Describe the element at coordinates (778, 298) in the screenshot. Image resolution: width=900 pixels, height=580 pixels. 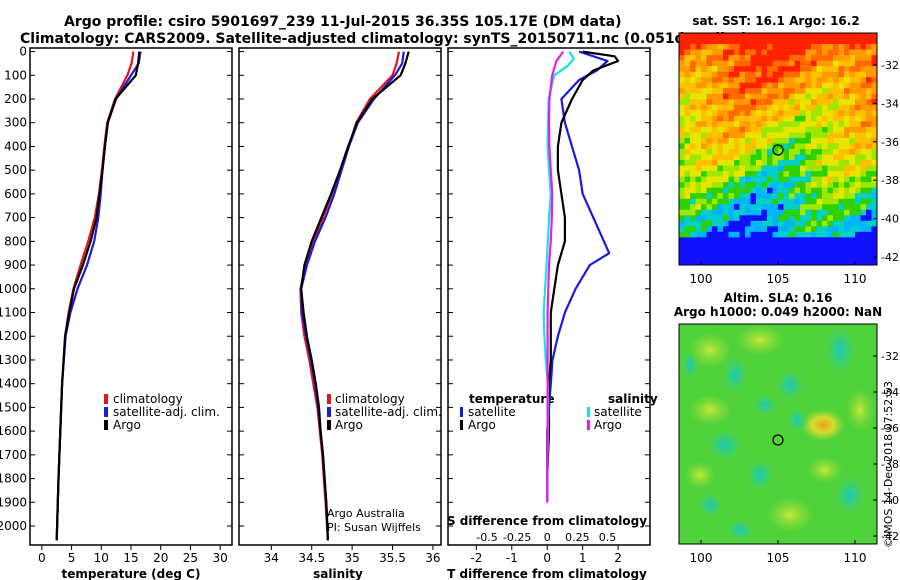
I see `sla-map-title-1: Altim. SLA: 0.16` at that location.